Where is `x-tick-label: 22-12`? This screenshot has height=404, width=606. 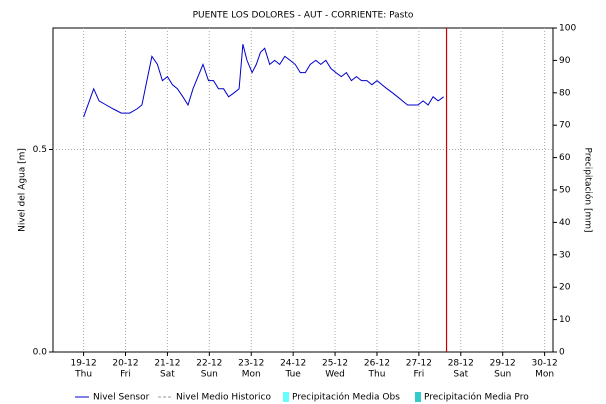
x-tick-label: 22-12 is located at coordinates (209, 364).